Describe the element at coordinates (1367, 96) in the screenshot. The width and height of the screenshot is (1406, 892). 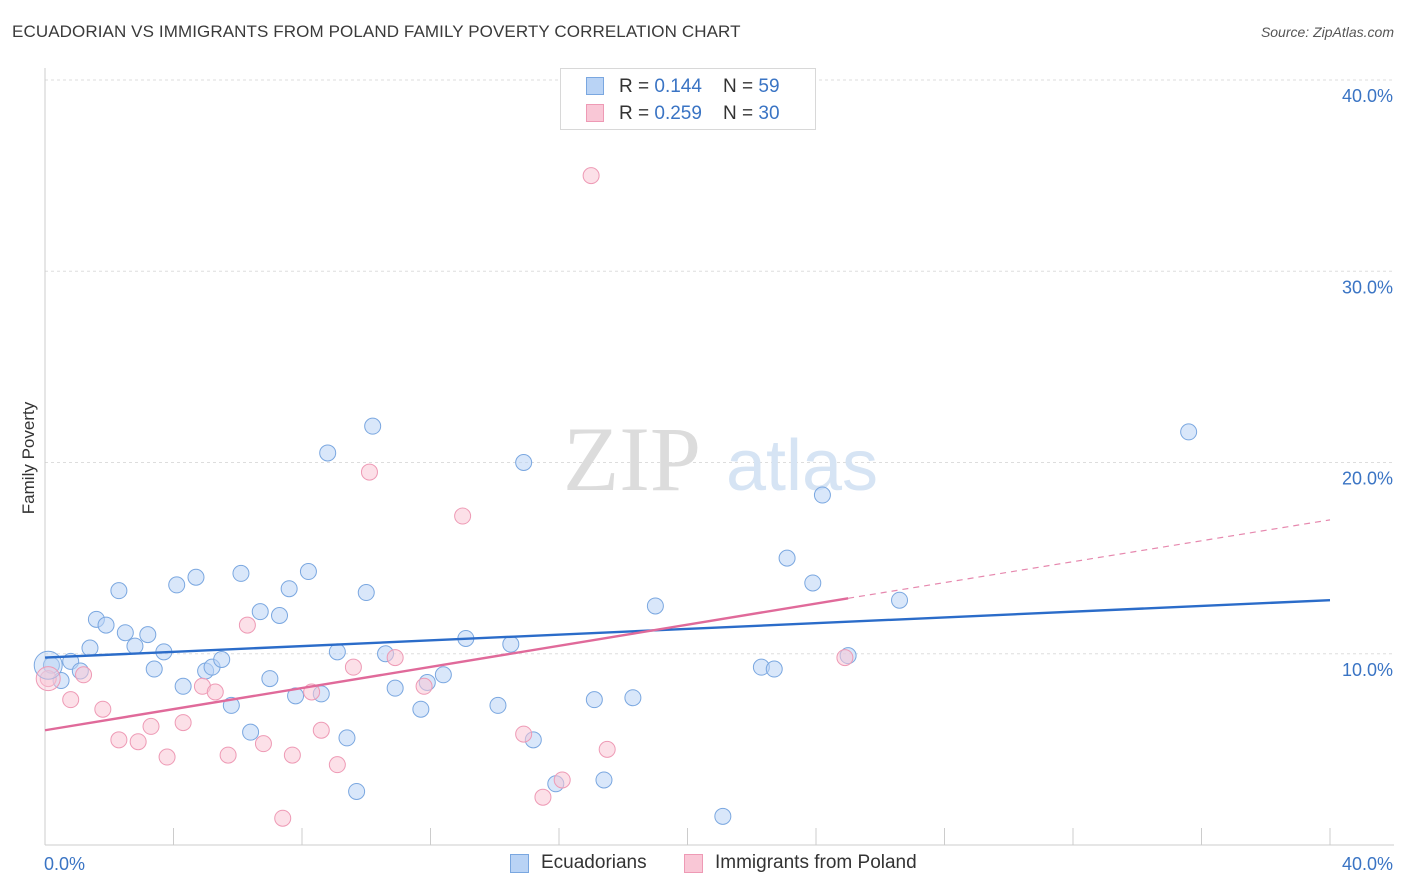
I see `y-tick-label: 40.0%` at that location.